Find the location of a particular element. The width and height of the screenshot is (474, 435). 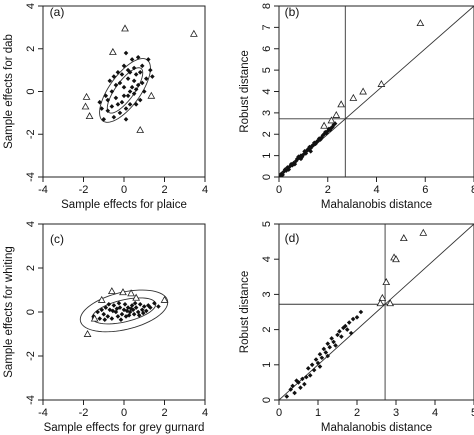

y-tick-label: 2 is located at coordinates (31, 49).